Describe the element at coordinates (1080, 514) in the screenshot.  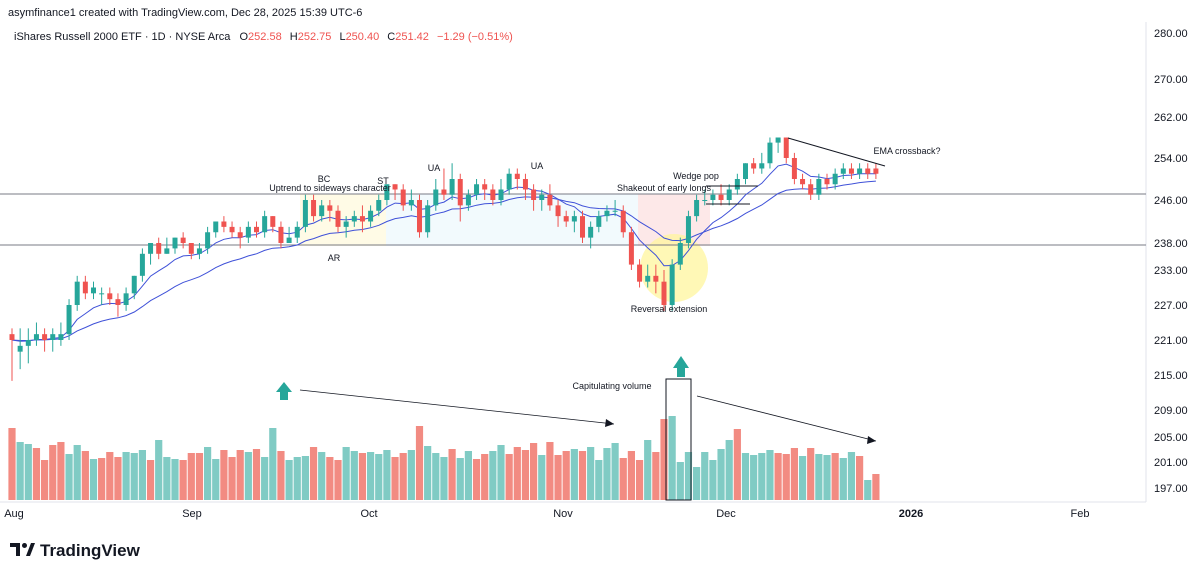
I see `time-tick-label: Feb` at that location.